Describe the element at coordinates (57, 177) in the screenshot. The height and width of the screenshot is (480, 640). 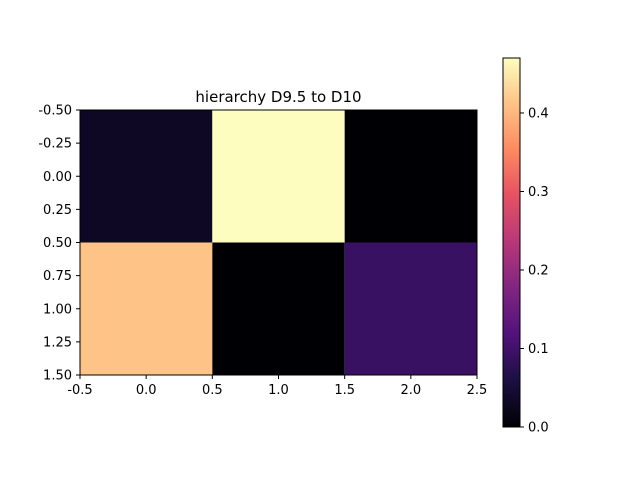
I see `y-tick-label: 0.00` at that location.